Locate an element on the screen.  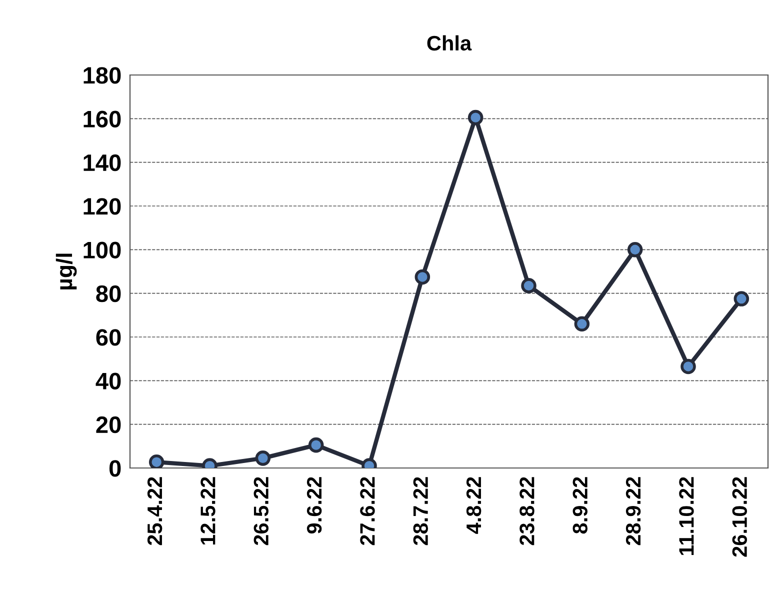
x-tick-label: 9.6.22 is located at coordinates (314, 505).